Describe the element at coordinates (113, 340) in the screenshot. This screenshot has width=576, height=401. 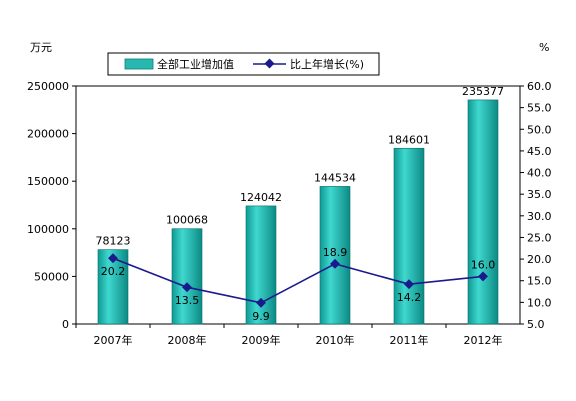
I see `x-tick-label: 2007年` at that location.